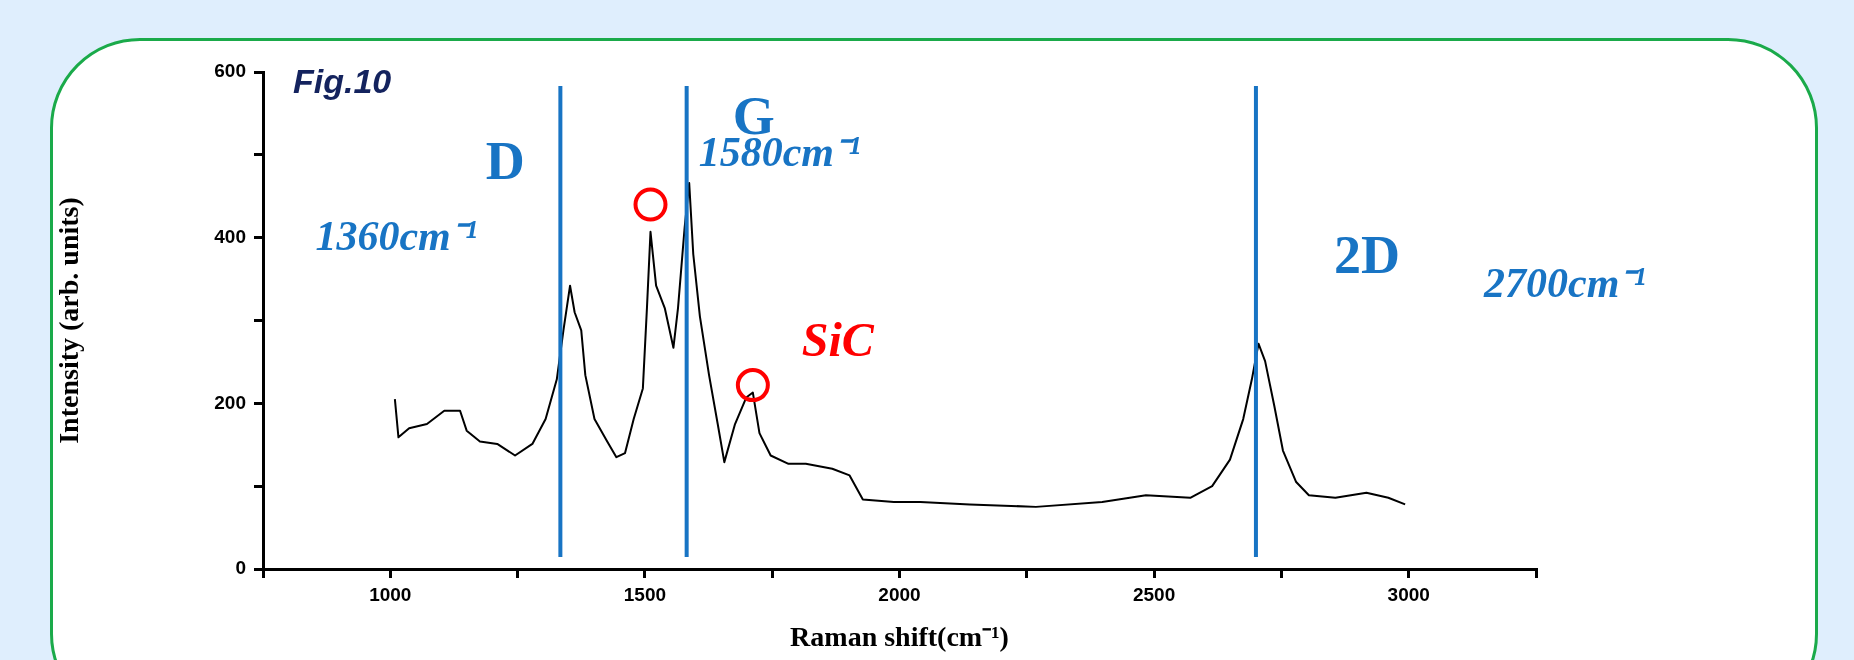  Describe the element at coordinates (1408, 594) in the screenshot. I see `x-tick-label: 3000` at that location.